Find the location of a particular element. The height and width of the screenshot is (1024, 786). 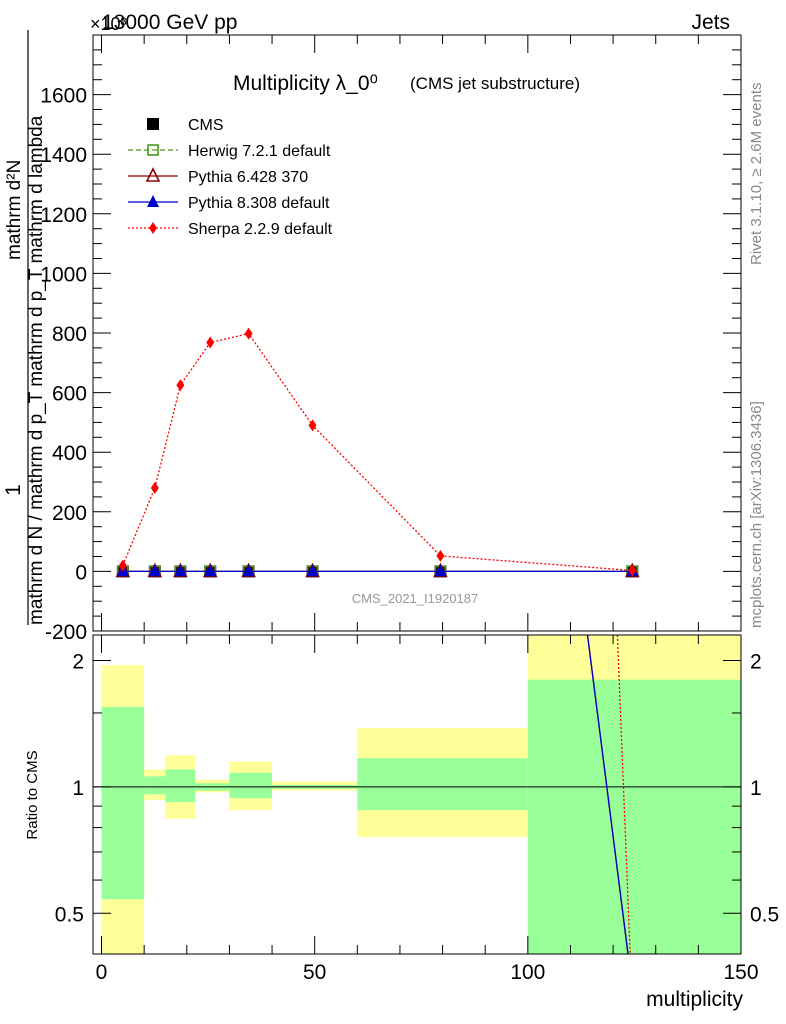

y-tick-label: 400 is located at coordinates (69, 453).